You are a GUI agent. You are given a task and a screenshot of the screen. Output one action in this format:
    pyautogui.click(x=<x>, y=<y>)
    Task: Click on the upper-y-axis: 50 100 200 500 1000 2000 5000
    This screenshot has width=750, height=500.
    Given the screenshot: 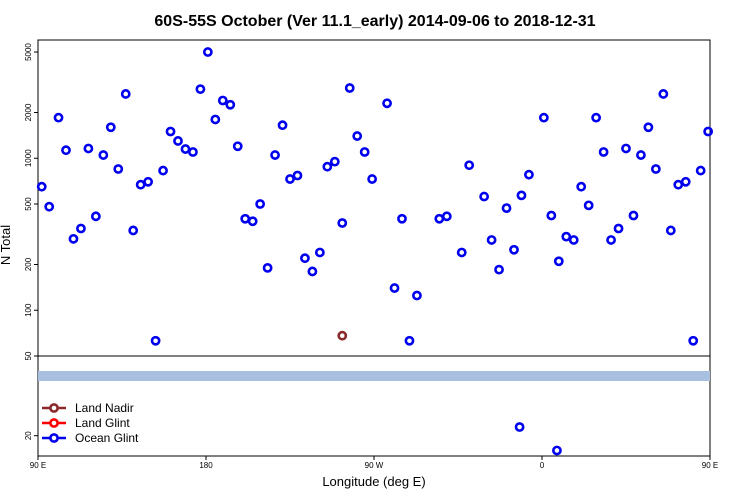 What is the action you would take?
    pyautogui.click(x=31, y=201)
    